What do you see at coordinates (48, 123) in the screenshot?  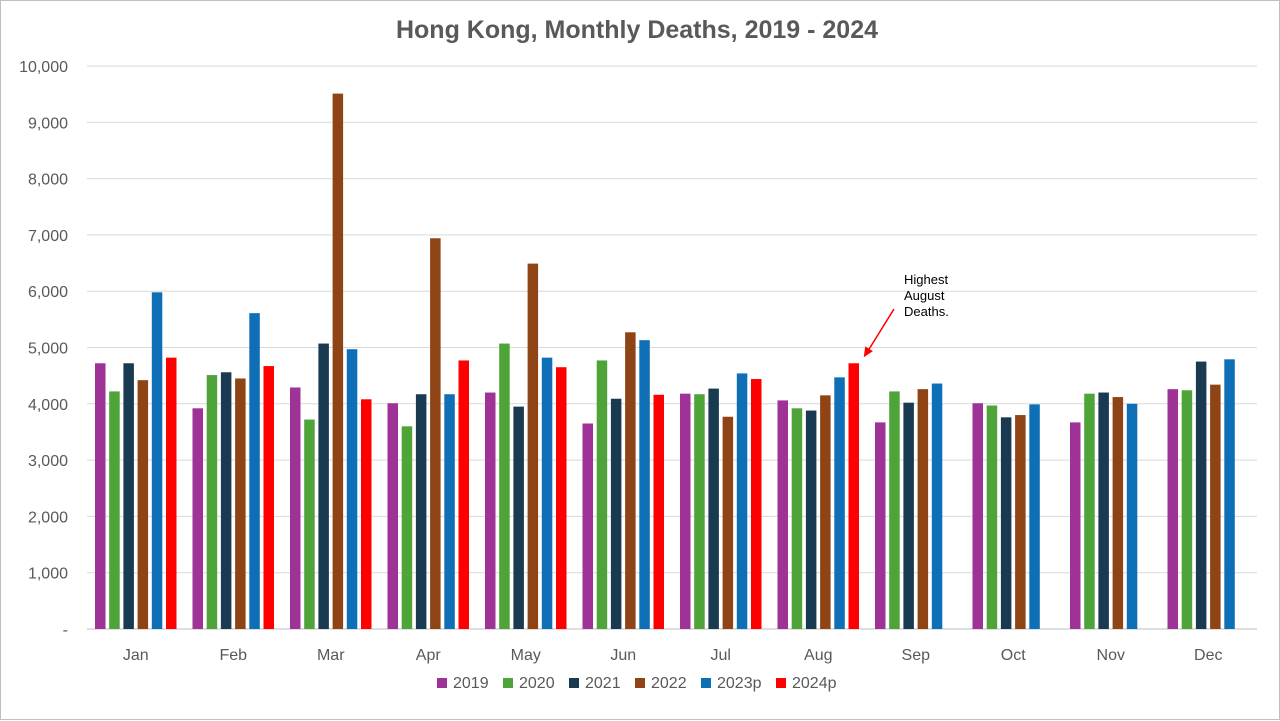 I see `y-tick-label: 9,000` at bounding box center [48, 123].